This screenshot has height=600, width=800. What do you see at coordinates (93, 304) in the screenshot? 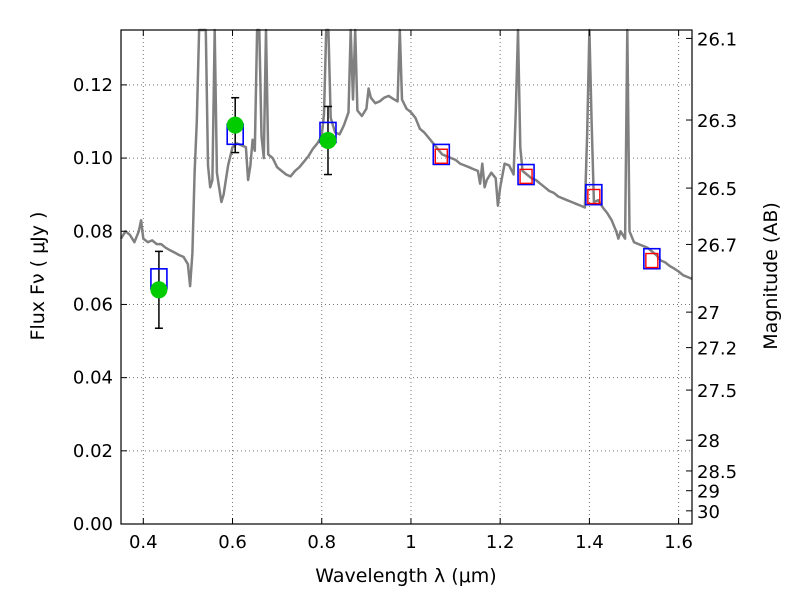
I see `y-tick-label: 0.06` at bounding box center [93, 304].